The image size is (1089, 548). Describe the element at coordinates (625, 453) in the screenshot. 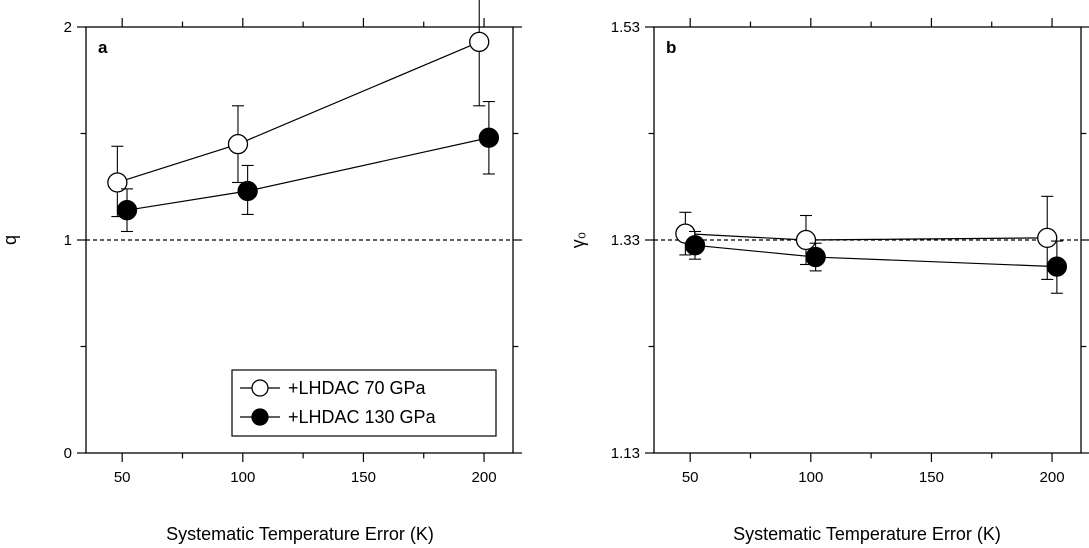

I see `y-tick-label: 1.13` at that location.